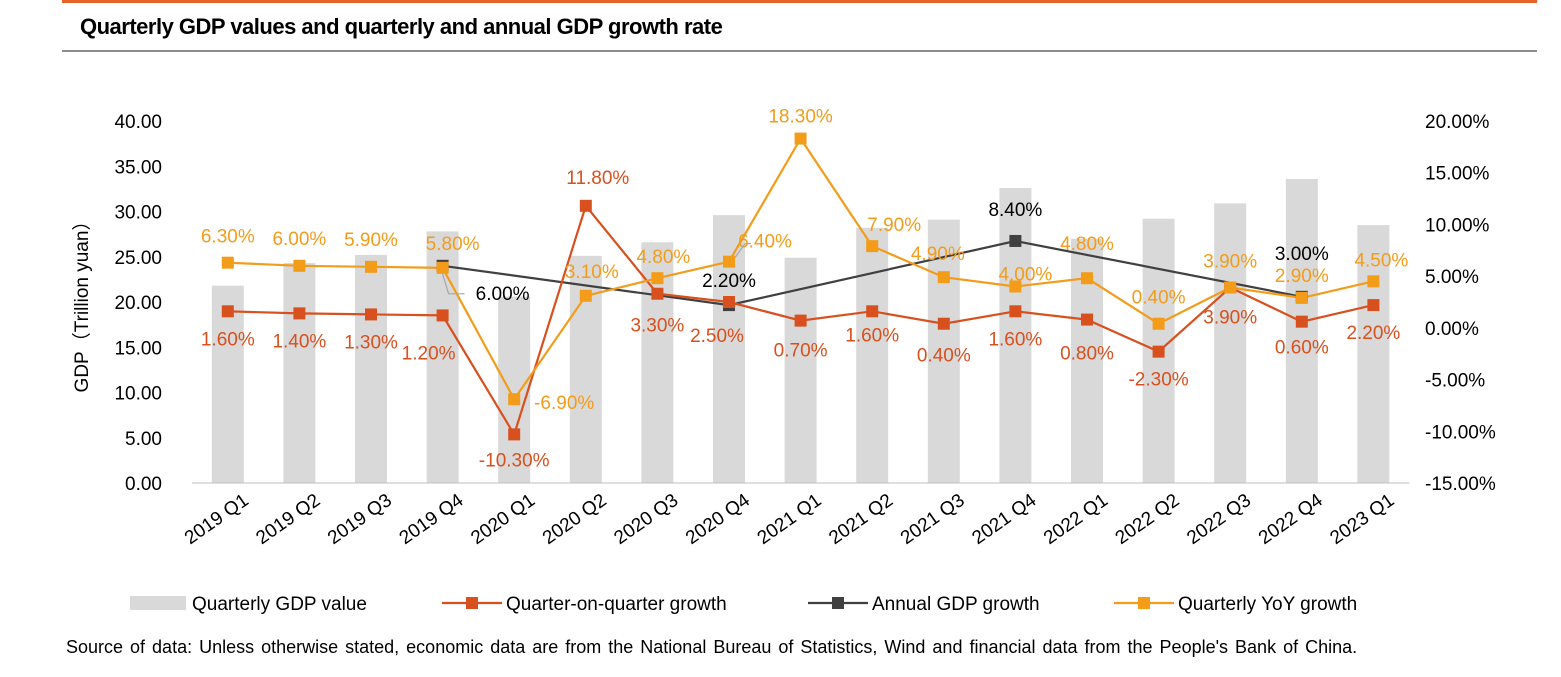 This screenshot has width=1561, height=677. Describe the element at coordinates (289, 519) in the screenshot. I see `x-tick-label: 2019 Q2` at that location.